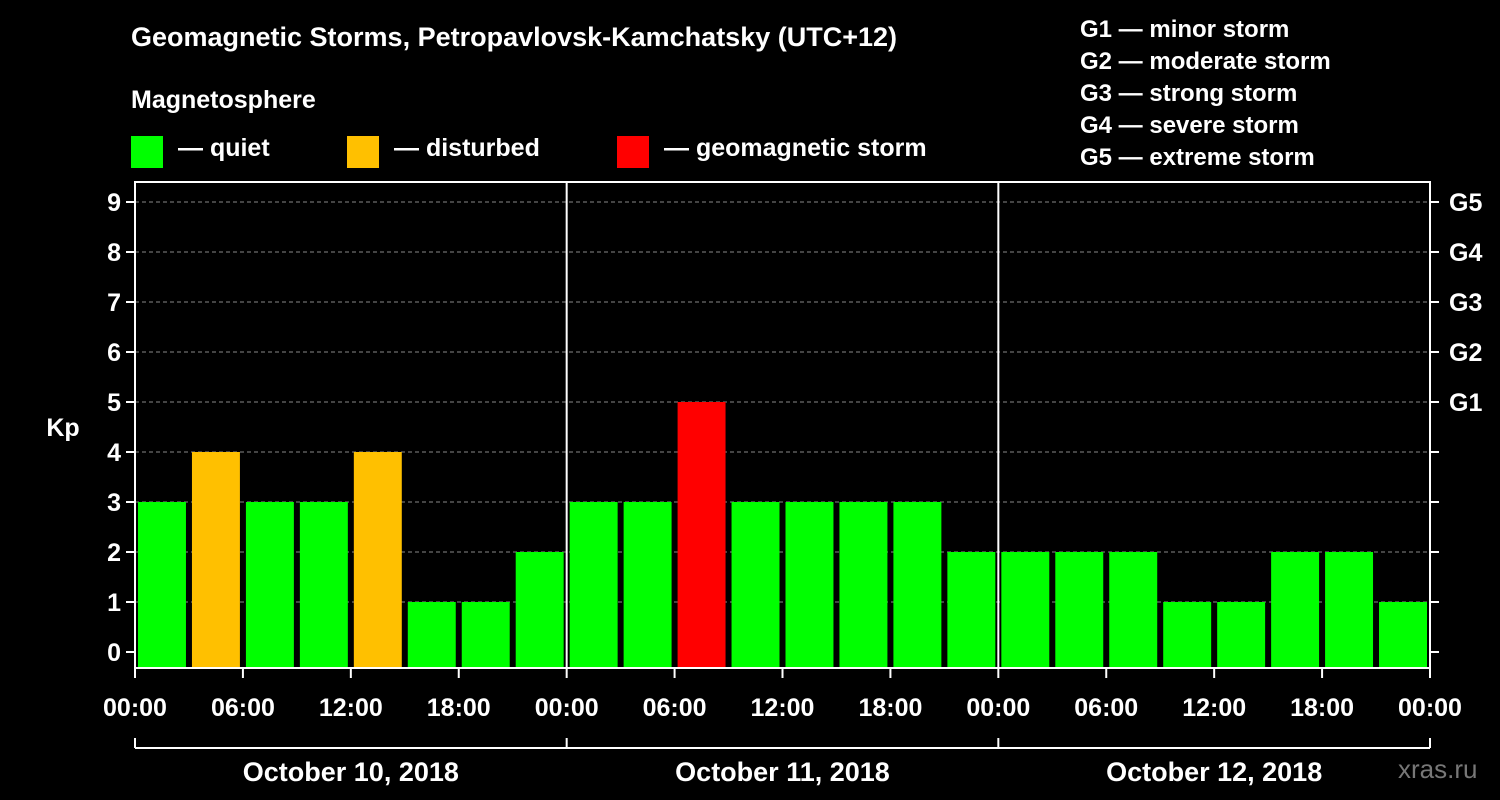 This screenshot has height=800, width=1500. I want to click on y-tick-label: 7, so click(114, 303).